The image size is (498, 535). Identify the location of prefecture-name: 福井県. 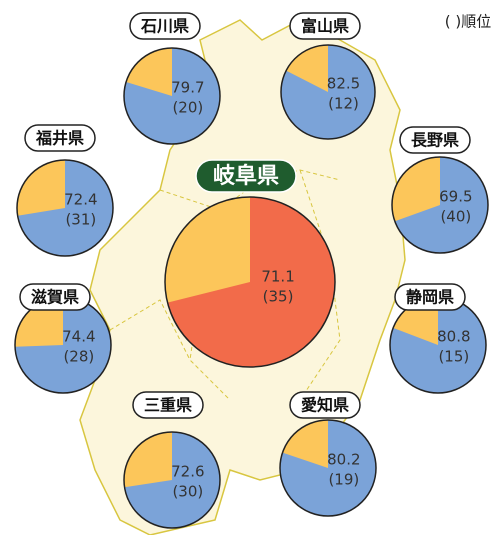
(59, 138).